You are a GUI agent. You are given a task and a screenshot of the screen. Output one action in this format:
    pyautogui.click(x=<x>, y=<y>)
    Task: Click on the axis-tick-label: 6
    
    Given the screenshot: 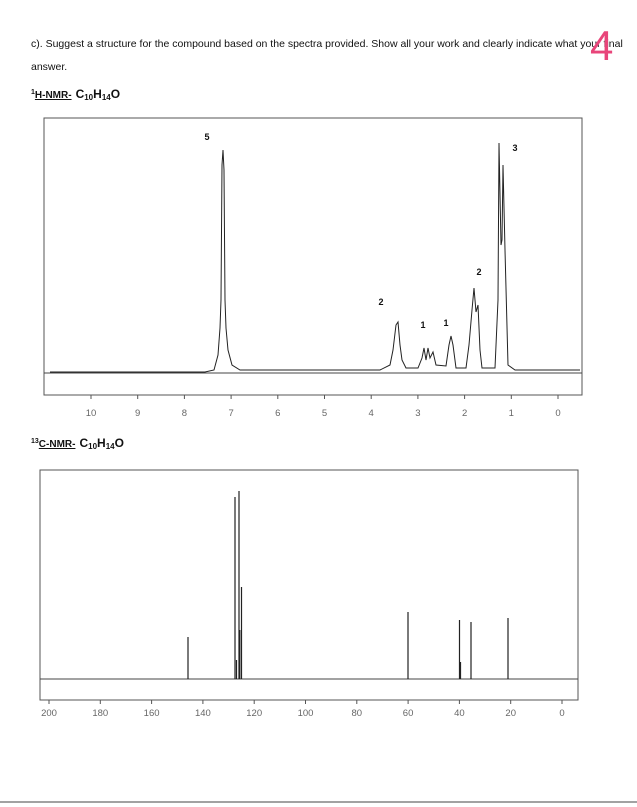 What is the action you would take?
    pyautogui.click(x=277, y=413)
    